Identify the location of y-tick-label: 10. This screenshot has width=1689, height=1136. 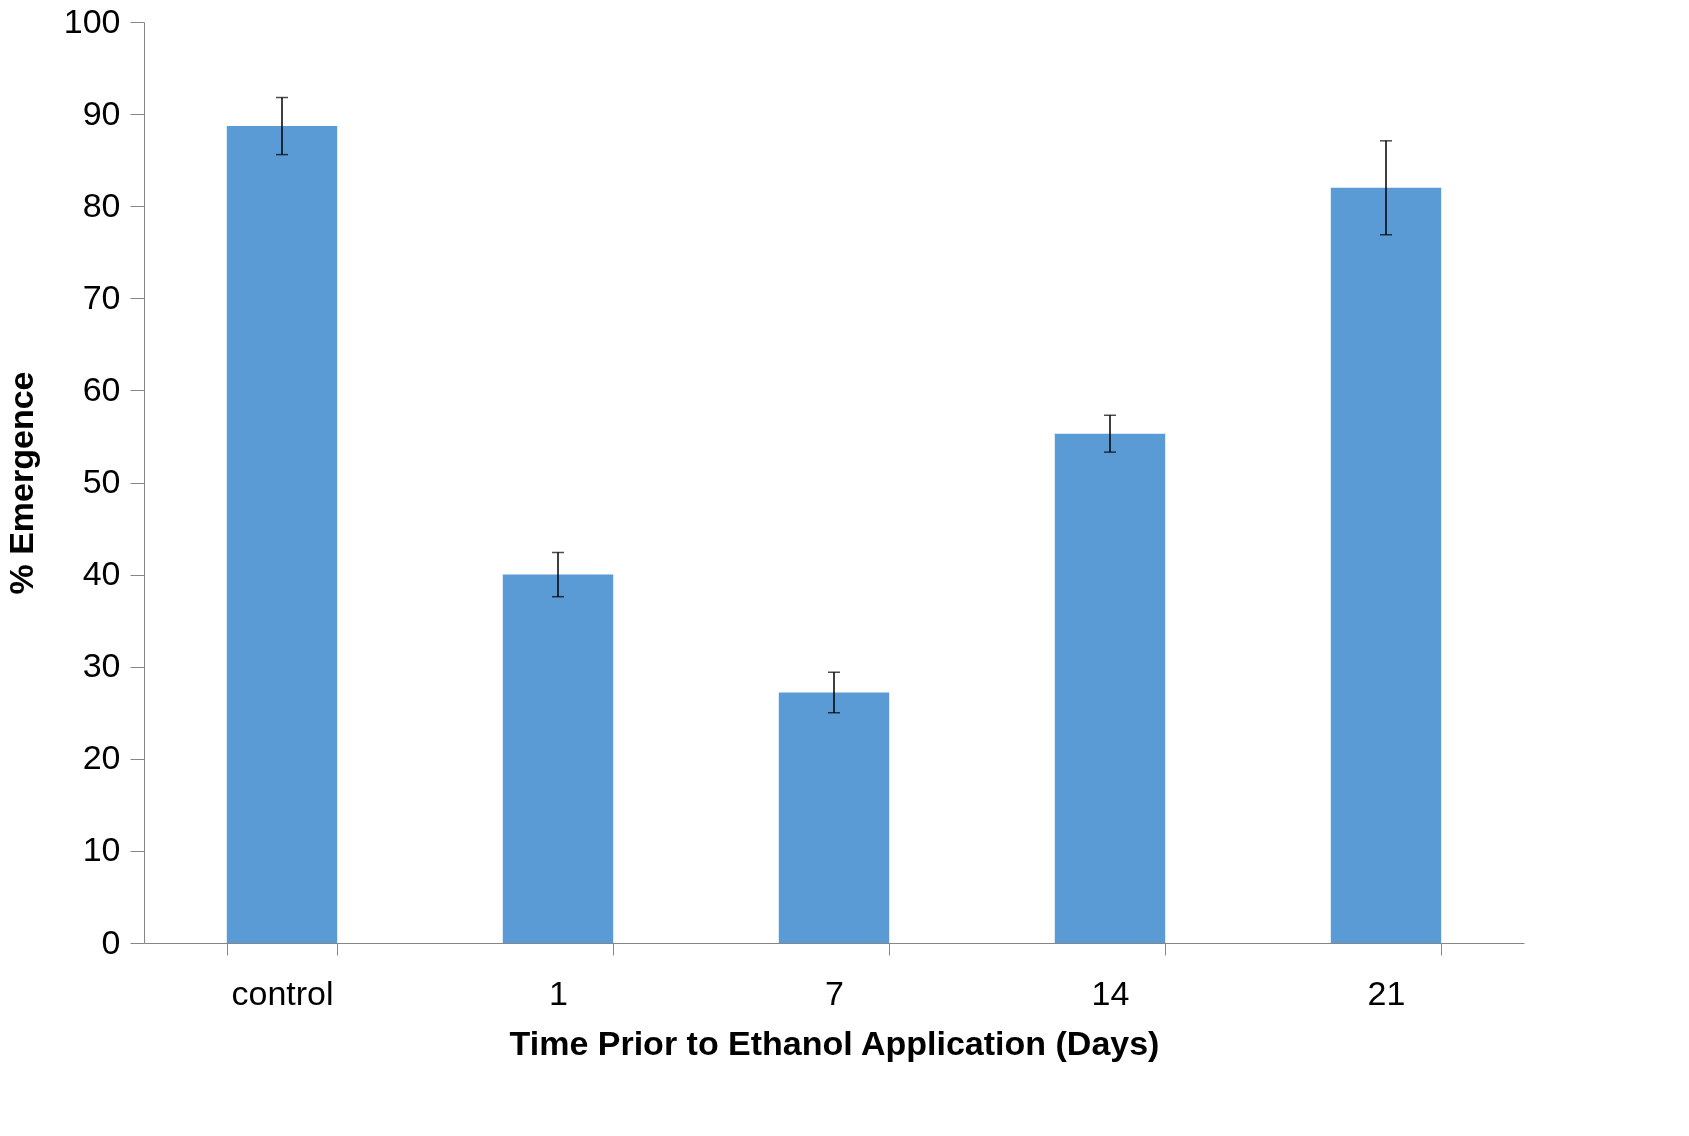
(101, 849).